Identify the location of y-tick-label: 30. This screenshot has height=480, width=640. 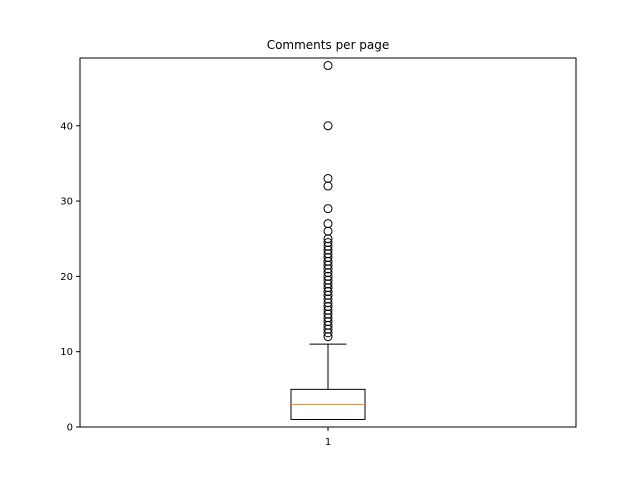
(66, 202).